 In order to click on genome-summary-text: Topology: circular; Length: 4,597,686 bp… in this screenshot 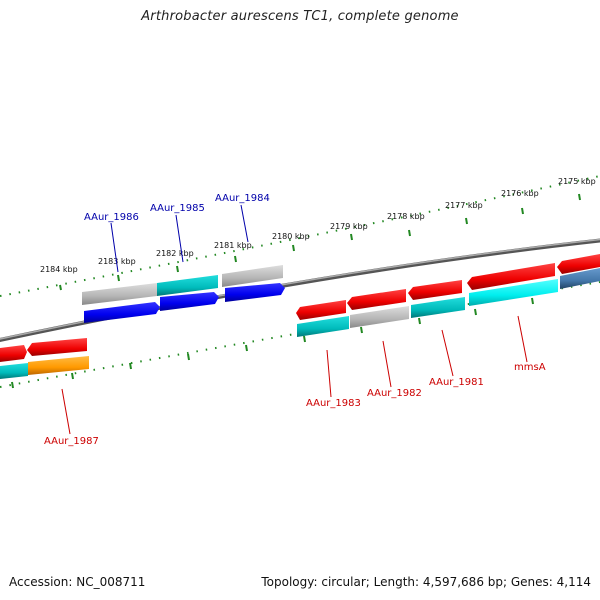, I will do `click(426, 582)`.